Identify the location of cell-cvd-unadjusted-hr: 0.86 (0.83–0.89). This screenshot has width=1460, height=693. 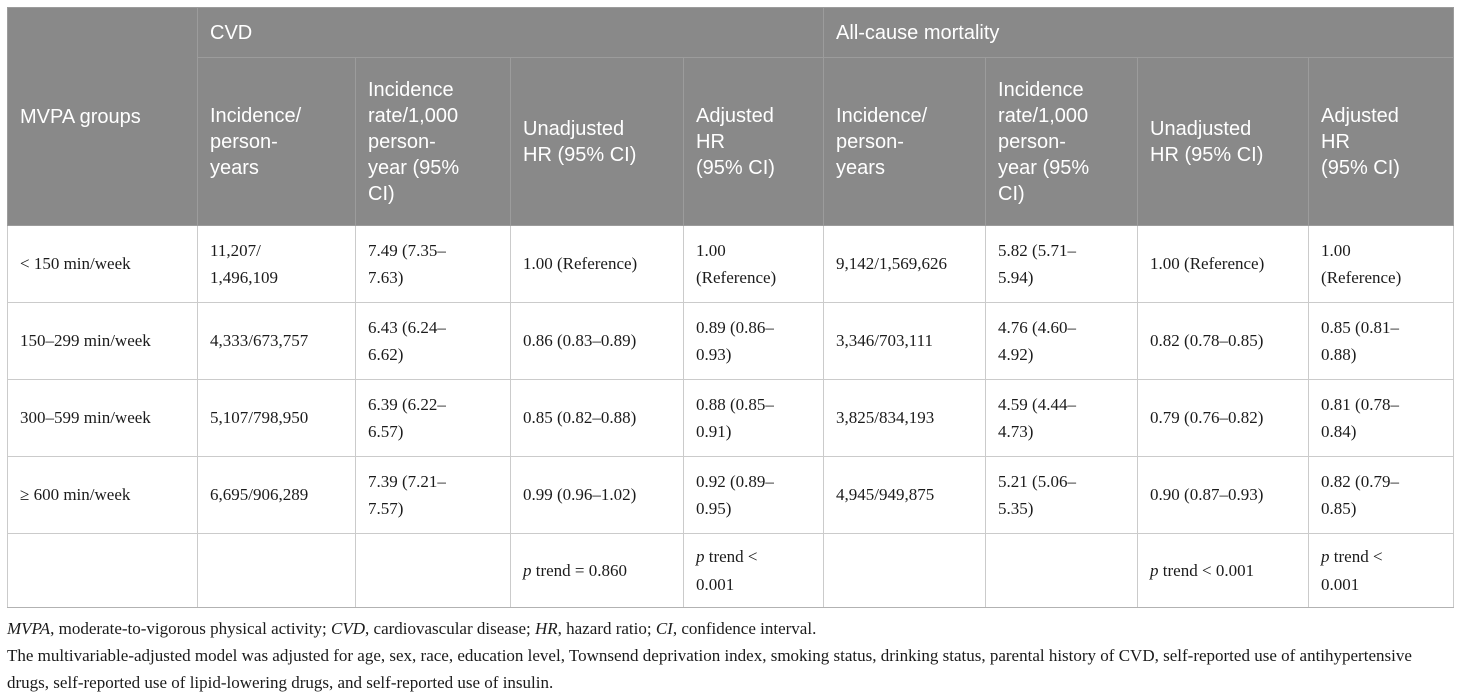
(597, 341).